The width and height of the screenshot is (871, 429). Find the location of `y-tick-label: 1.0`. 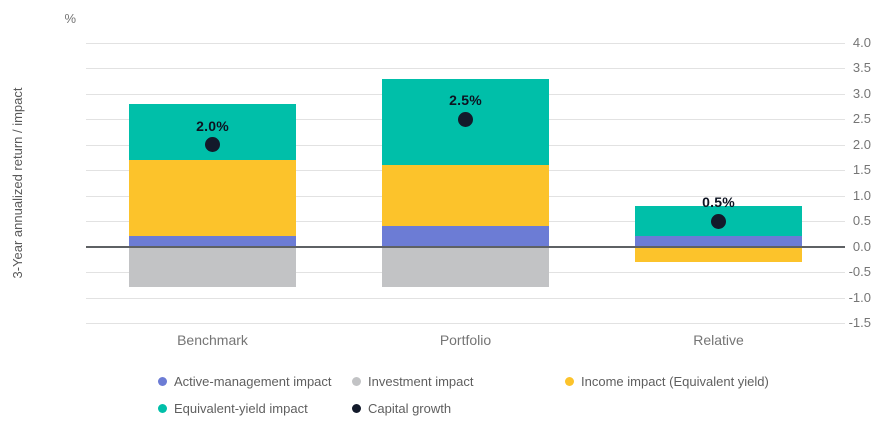

y-tick-label: 1.0 is located at coordinates (861, 195).